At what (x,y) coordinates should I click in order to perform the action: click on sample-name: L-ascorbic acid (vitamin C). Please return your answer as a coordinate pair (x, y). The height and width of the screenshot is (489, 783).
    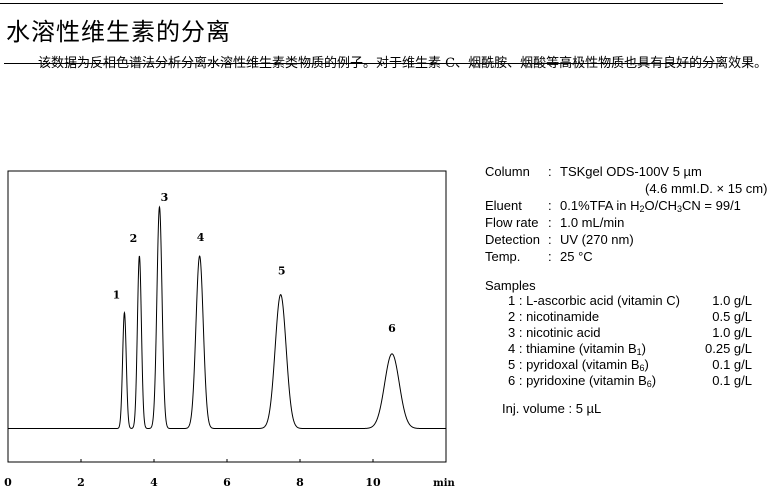
    Looking at the image, I should click on (603, 300).